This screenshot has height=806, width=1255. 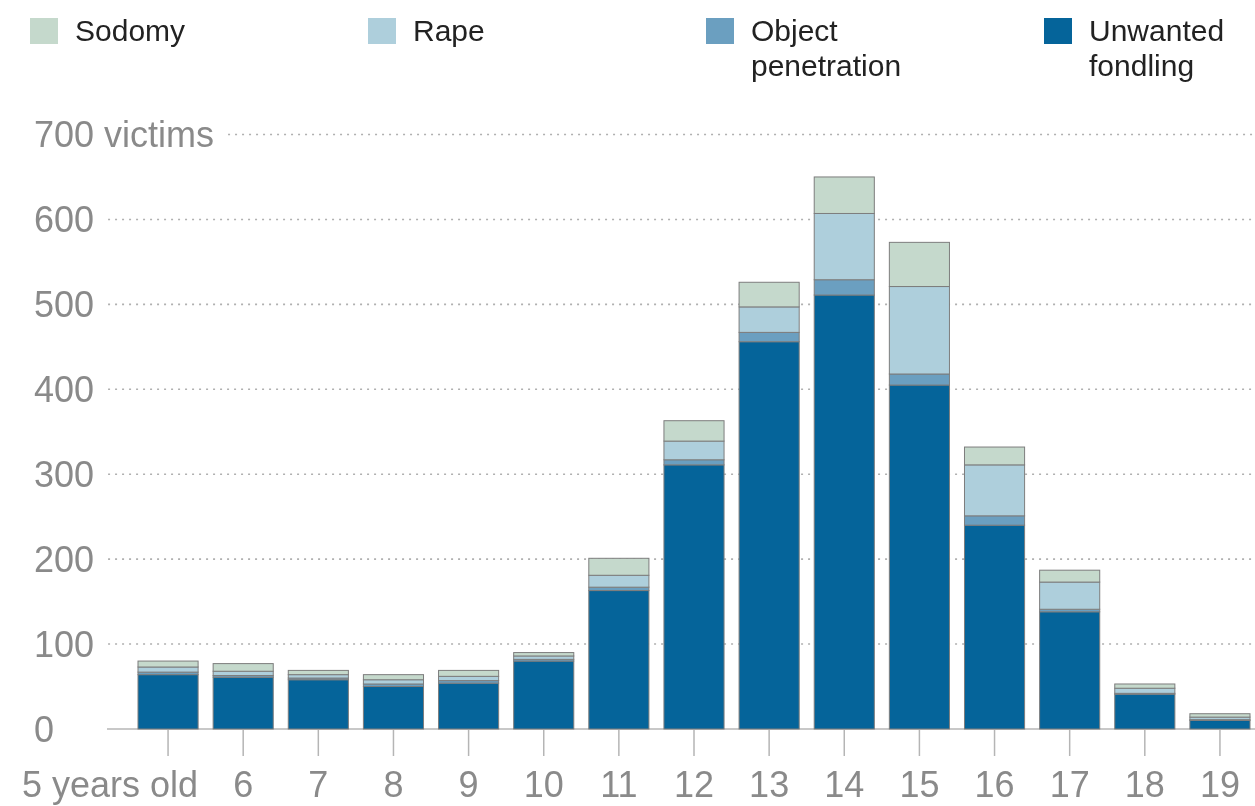 I want to click on x-tick-label: 16, so click(x=994, y=784).